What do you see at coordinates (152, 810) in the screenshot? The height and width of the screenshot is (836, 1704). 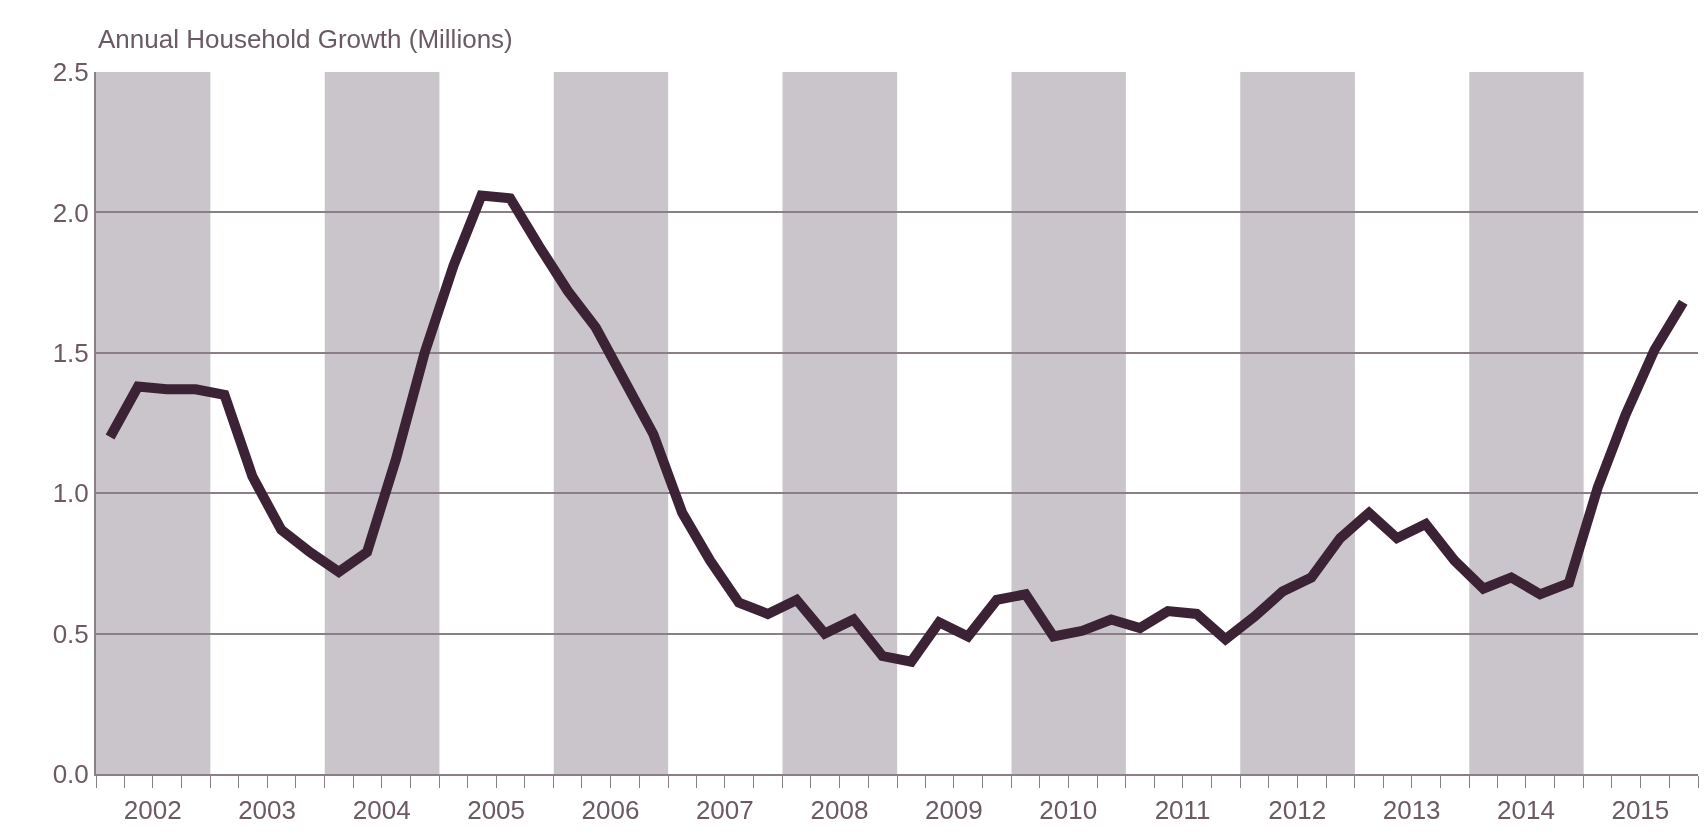 I see `x-tick-label: 2002` at bounding box center [152, 810].